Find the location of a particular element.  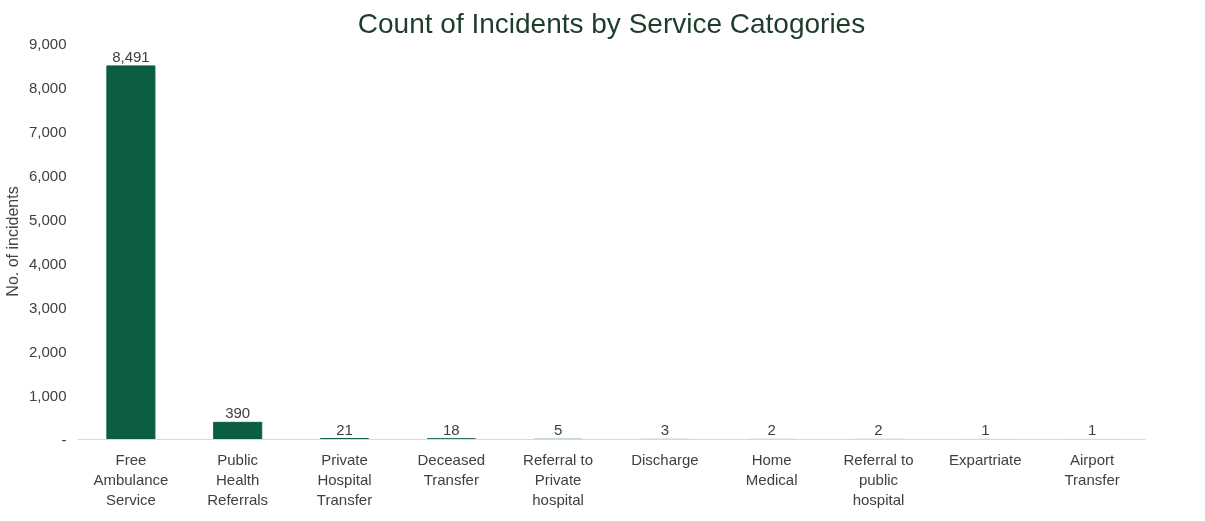

y-tick-label: 4,000 is located at coordinates (47, 263).